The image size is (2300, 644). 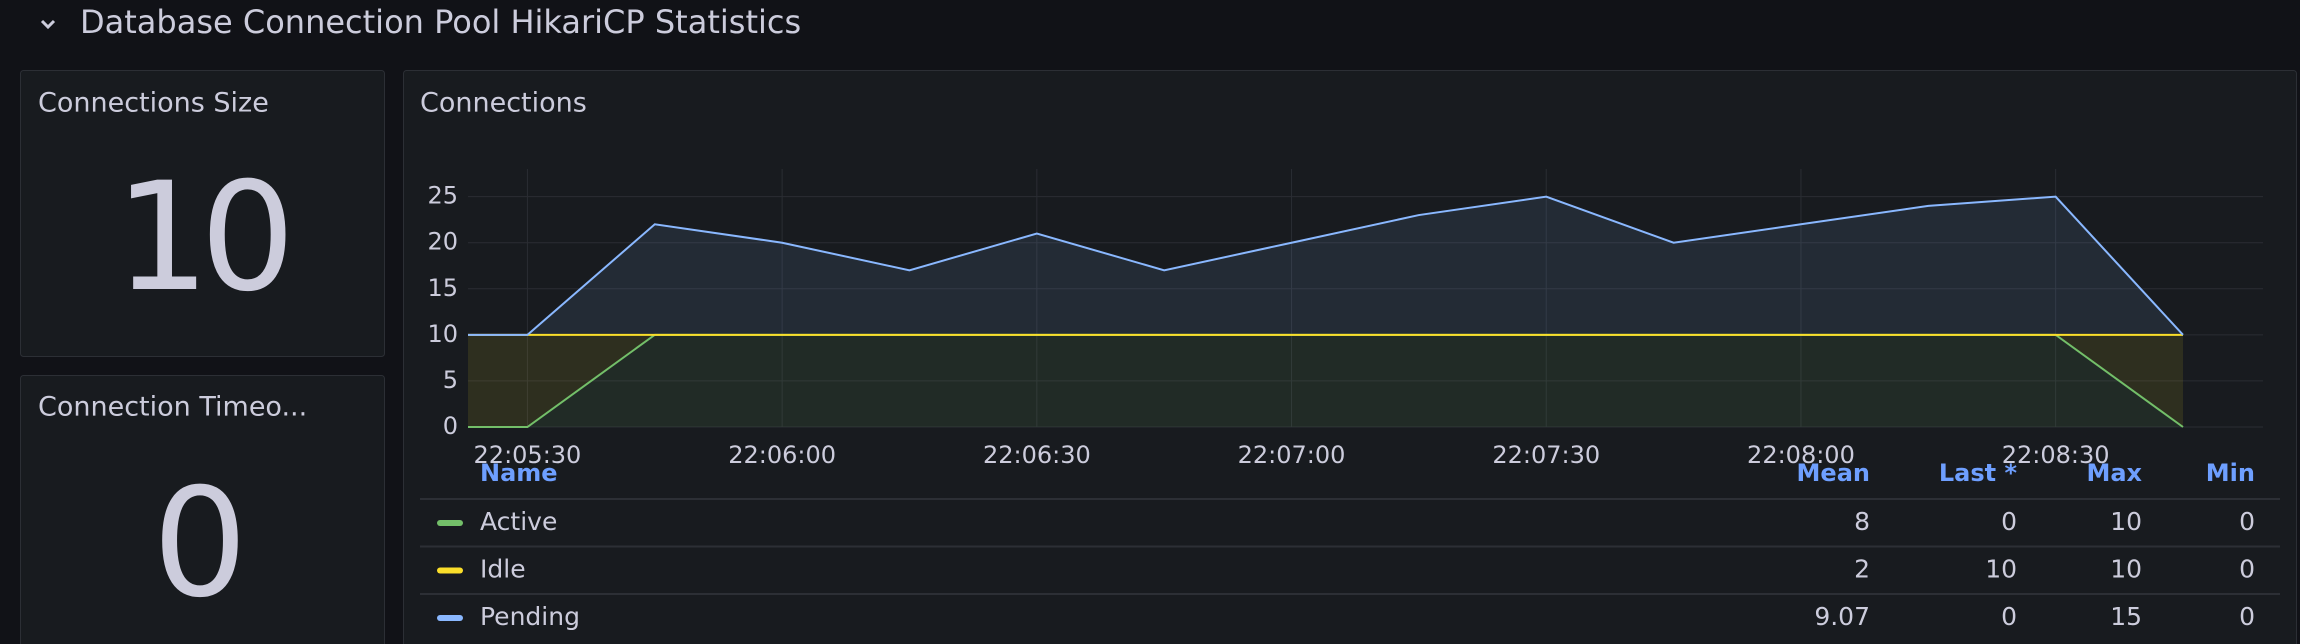 What do you see at coordinates (442, 242) in the screenshot?
I see `y-tick-label: 20` at bounding box center [442, 242].